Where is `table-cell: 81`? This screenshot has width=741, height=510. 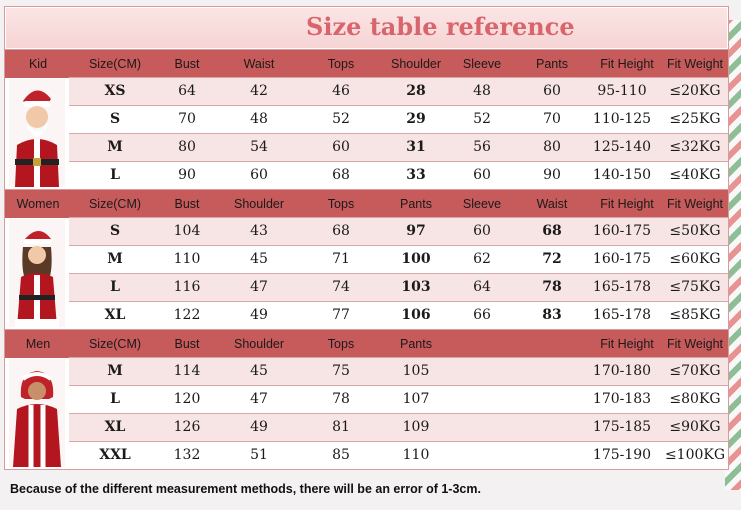 table-cell: 81 is located at coordinates (341, 427).